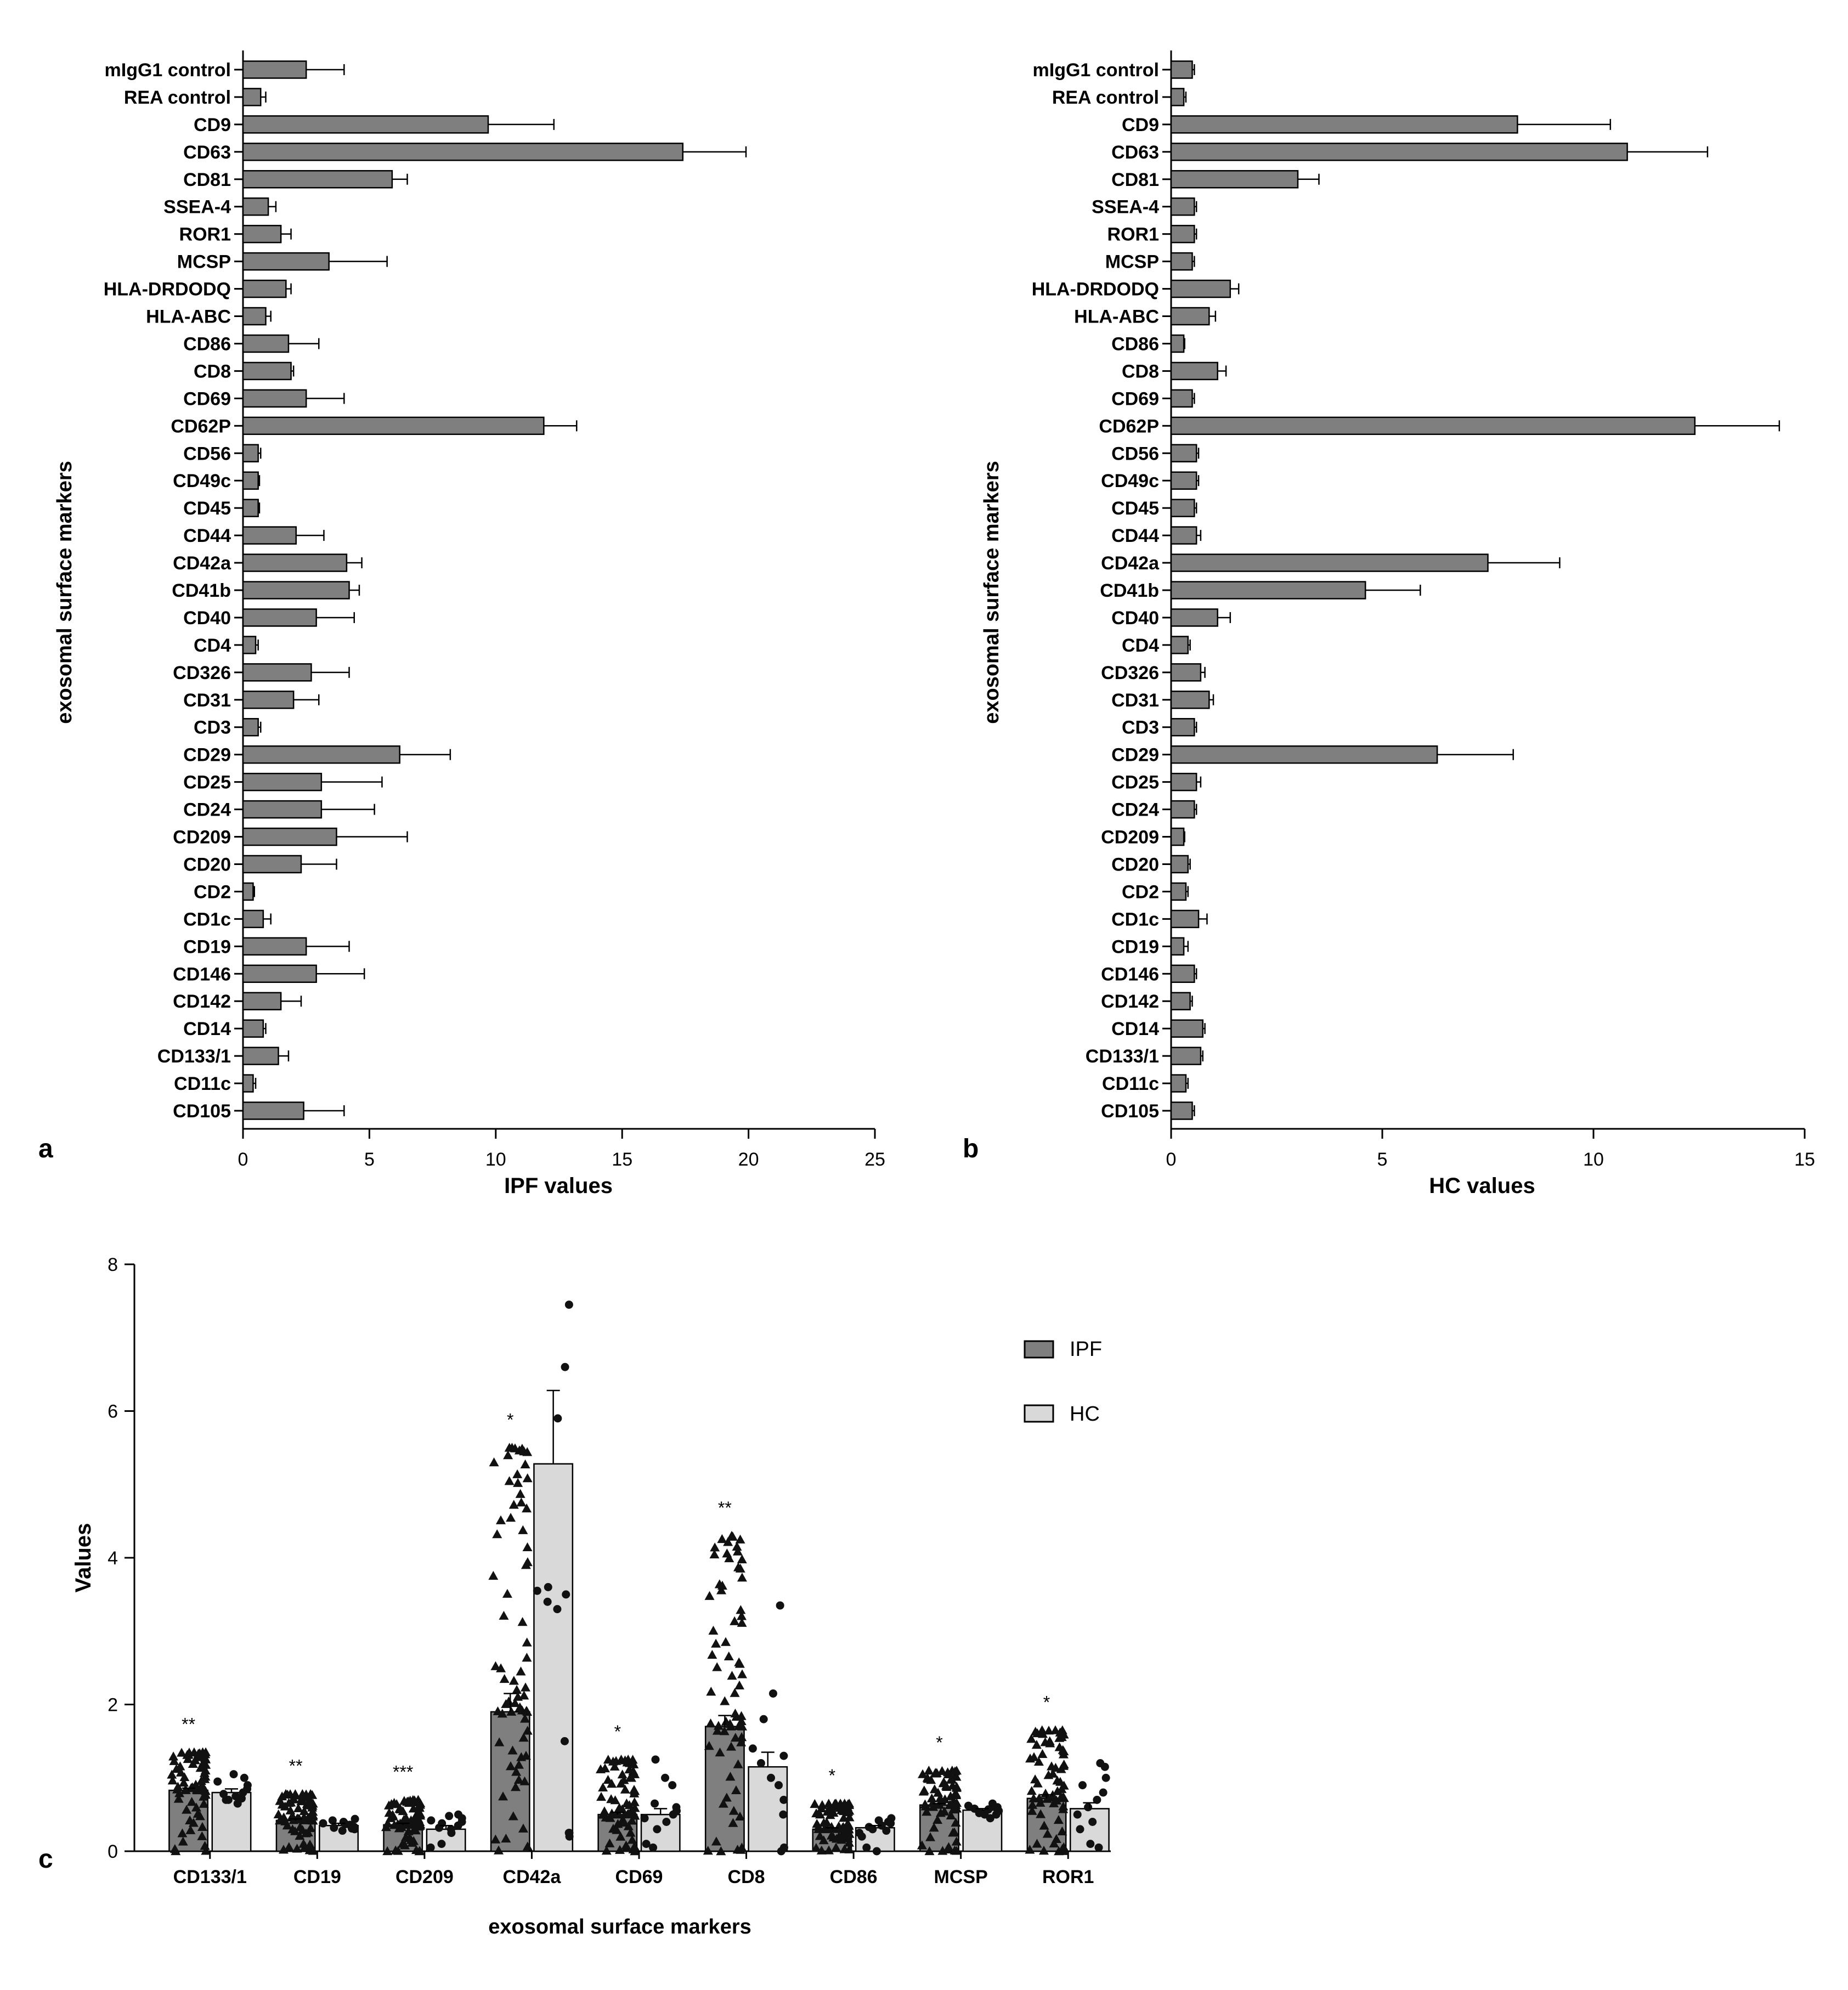 This screenshot has width=1848, height=1990. Describe the element at coordinates (1141, 645) in the screenshot. I see `panel-b-category-label: CD4` at that location.